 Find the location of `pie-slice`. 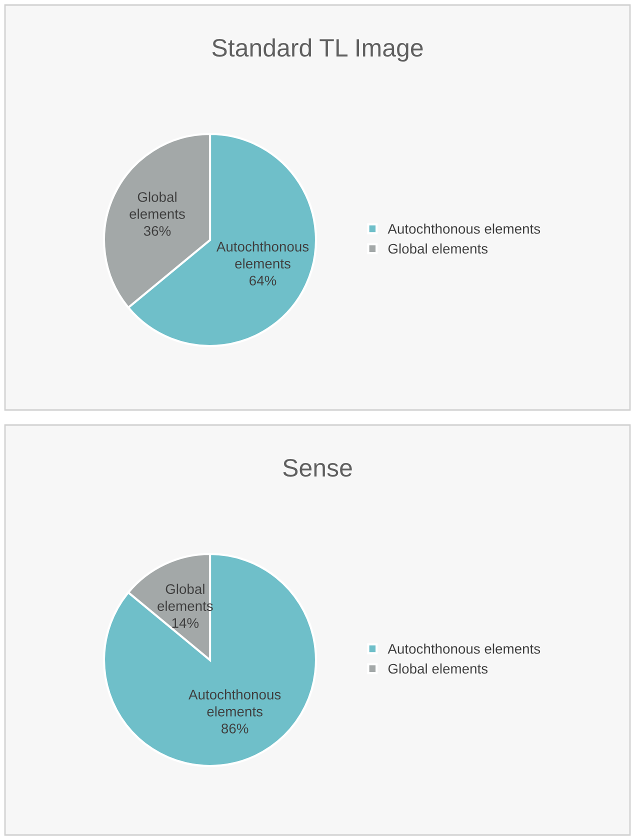

pie-slice is located at coordinates (210, 660).